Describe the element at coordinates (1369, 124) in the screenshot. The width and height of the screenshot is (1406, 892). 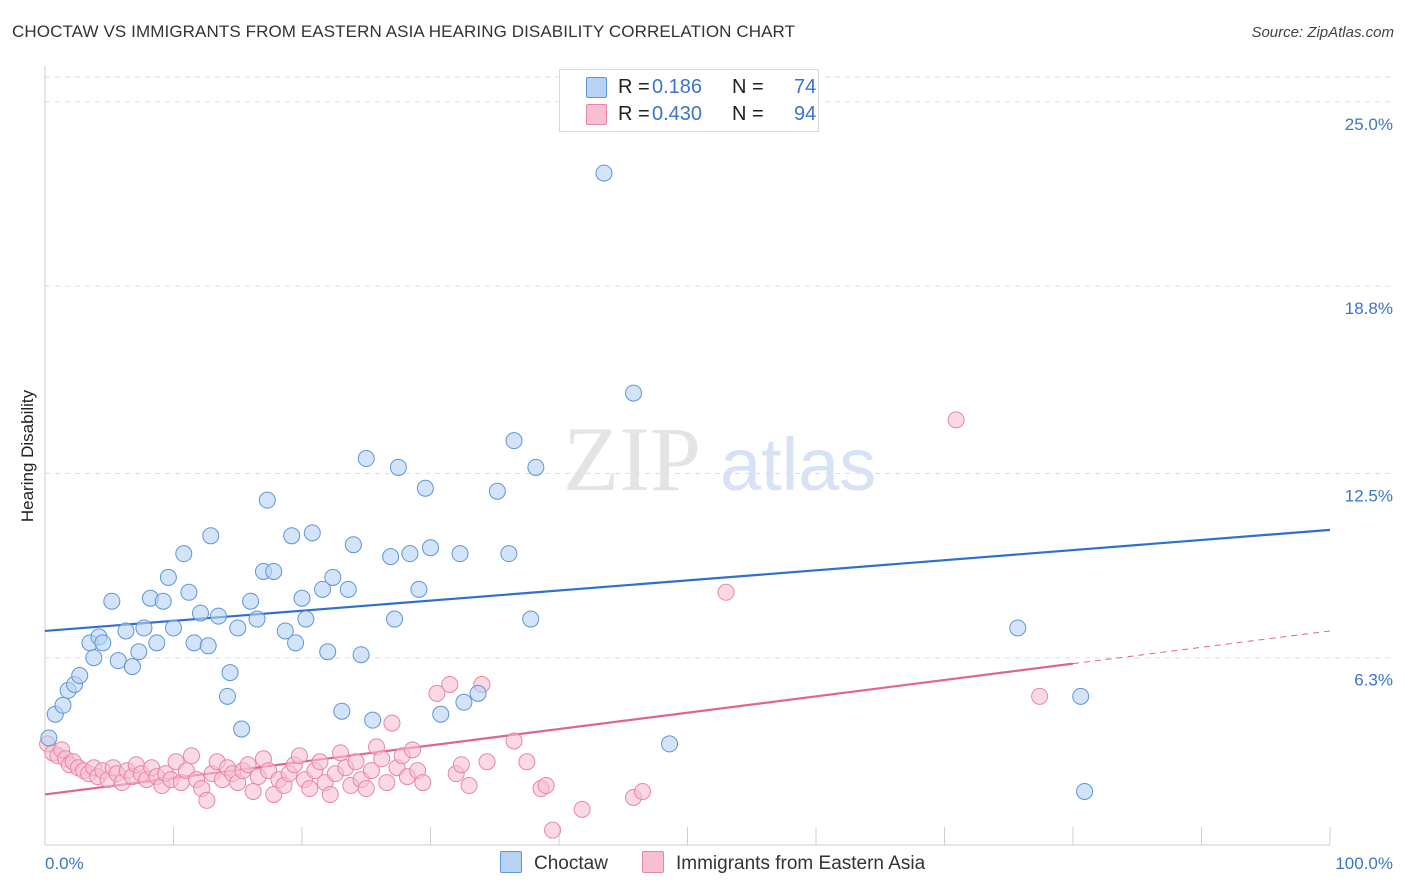
I see `y-tick-label: 25.0%` at that location.